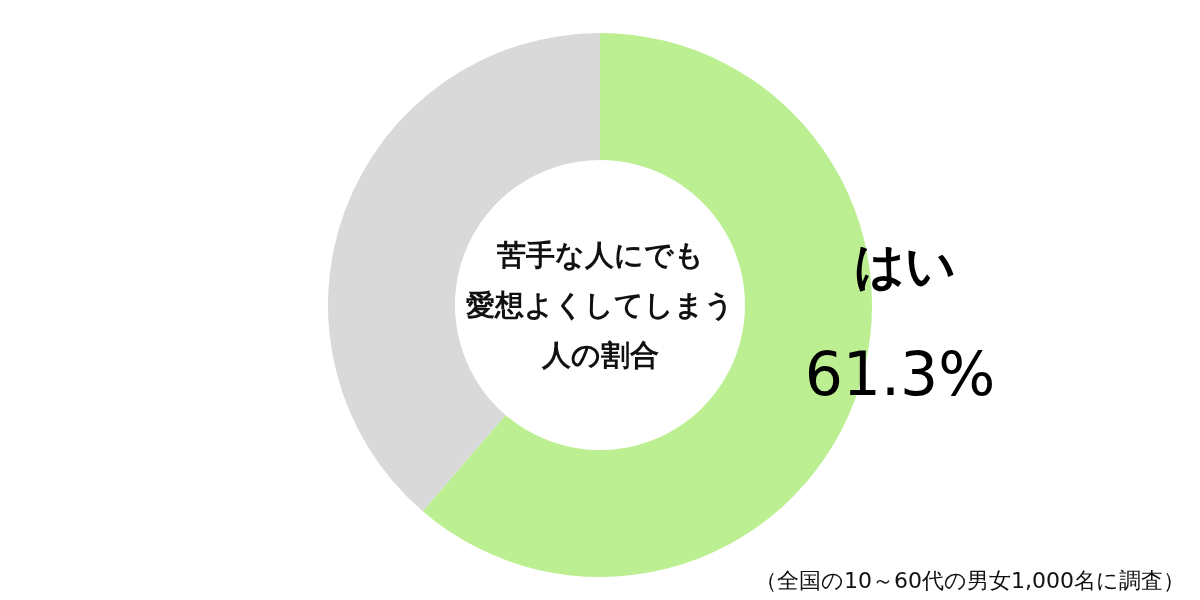  I want to click on text: （全国の10～60代の男女1,000名に調査）, so click(970, 580).